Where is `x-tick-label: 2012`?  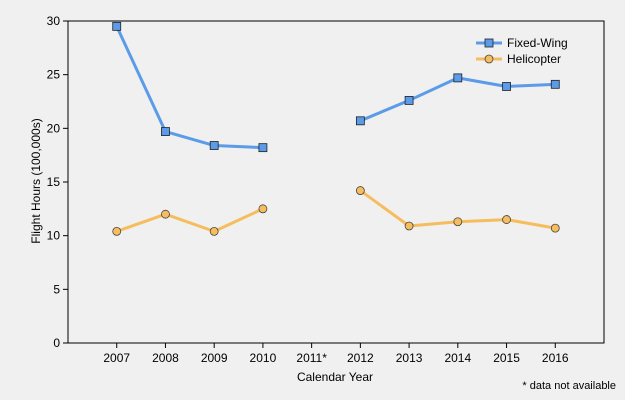 x-tick-label: 2012 is located at coordinates (360, 358).